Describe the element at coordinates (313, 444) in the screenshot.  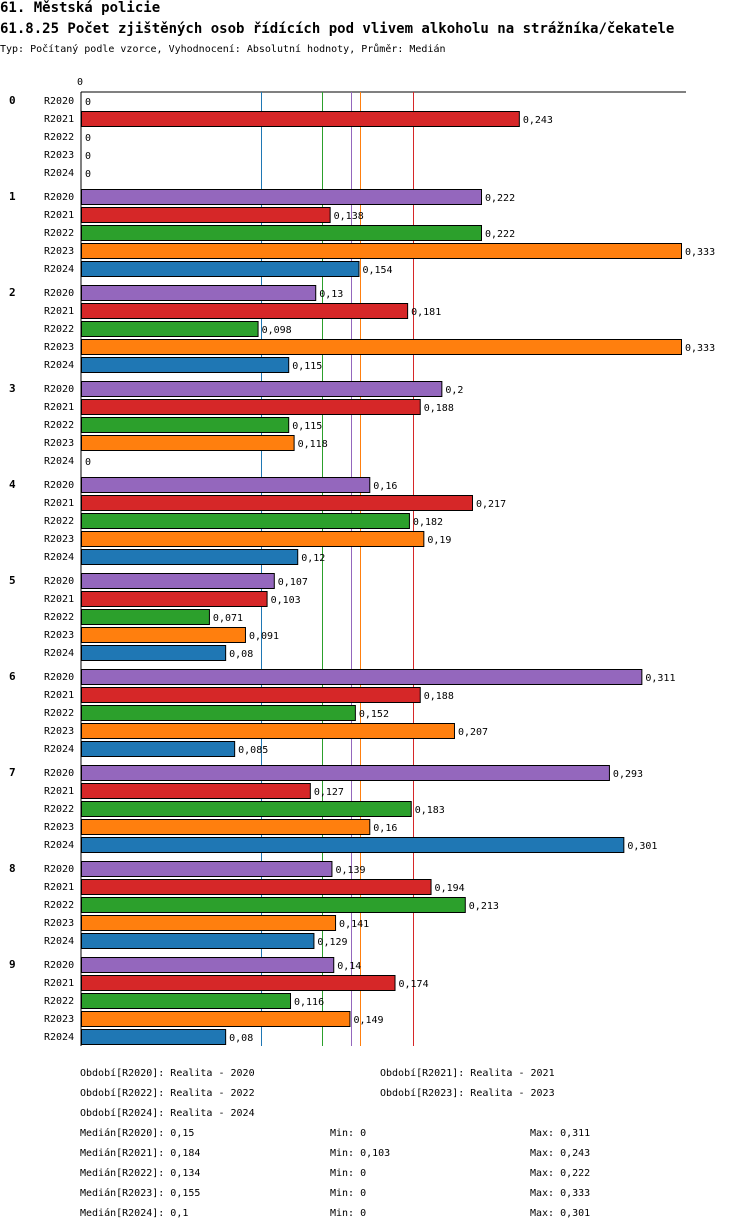
I see `value-label-r2023-group-3: 0,118` at that location.